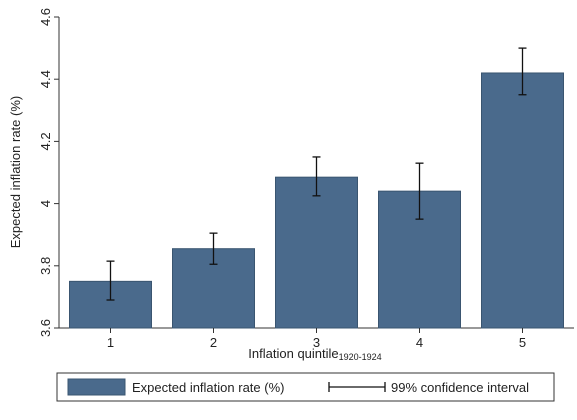 The width and height of the screenshot is (577, 420). Describe the element at coordinates (305, 387) in the screenshot. I see `legend-box` at that location.